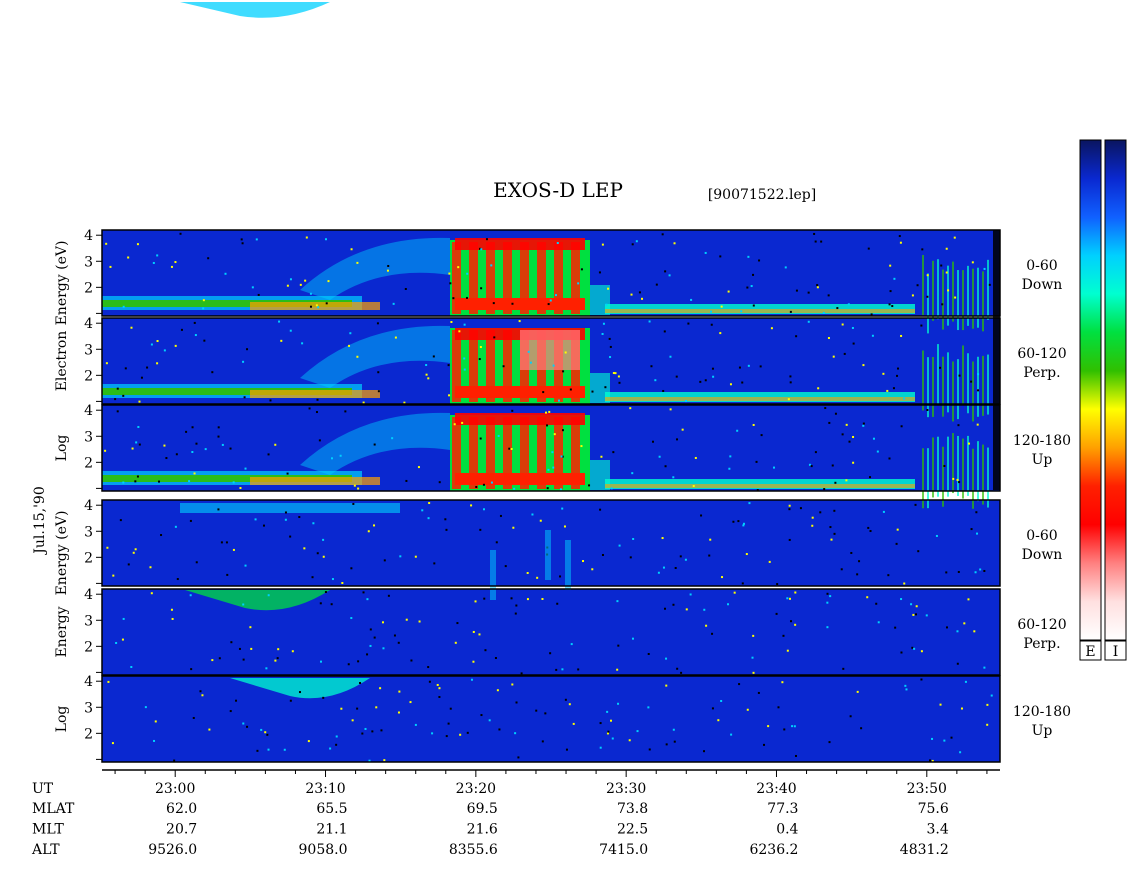  Describe the element at coordinates (62, 631) in the screenshot. I see `y-axis-label: Energy` at that location.